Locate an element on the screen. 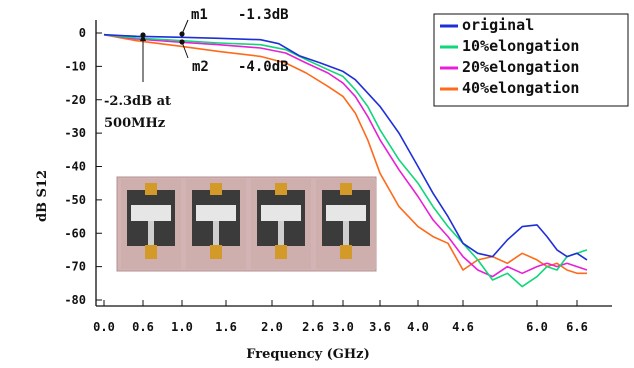  y-tick-label: 0 is located at coordinates (82, 33).